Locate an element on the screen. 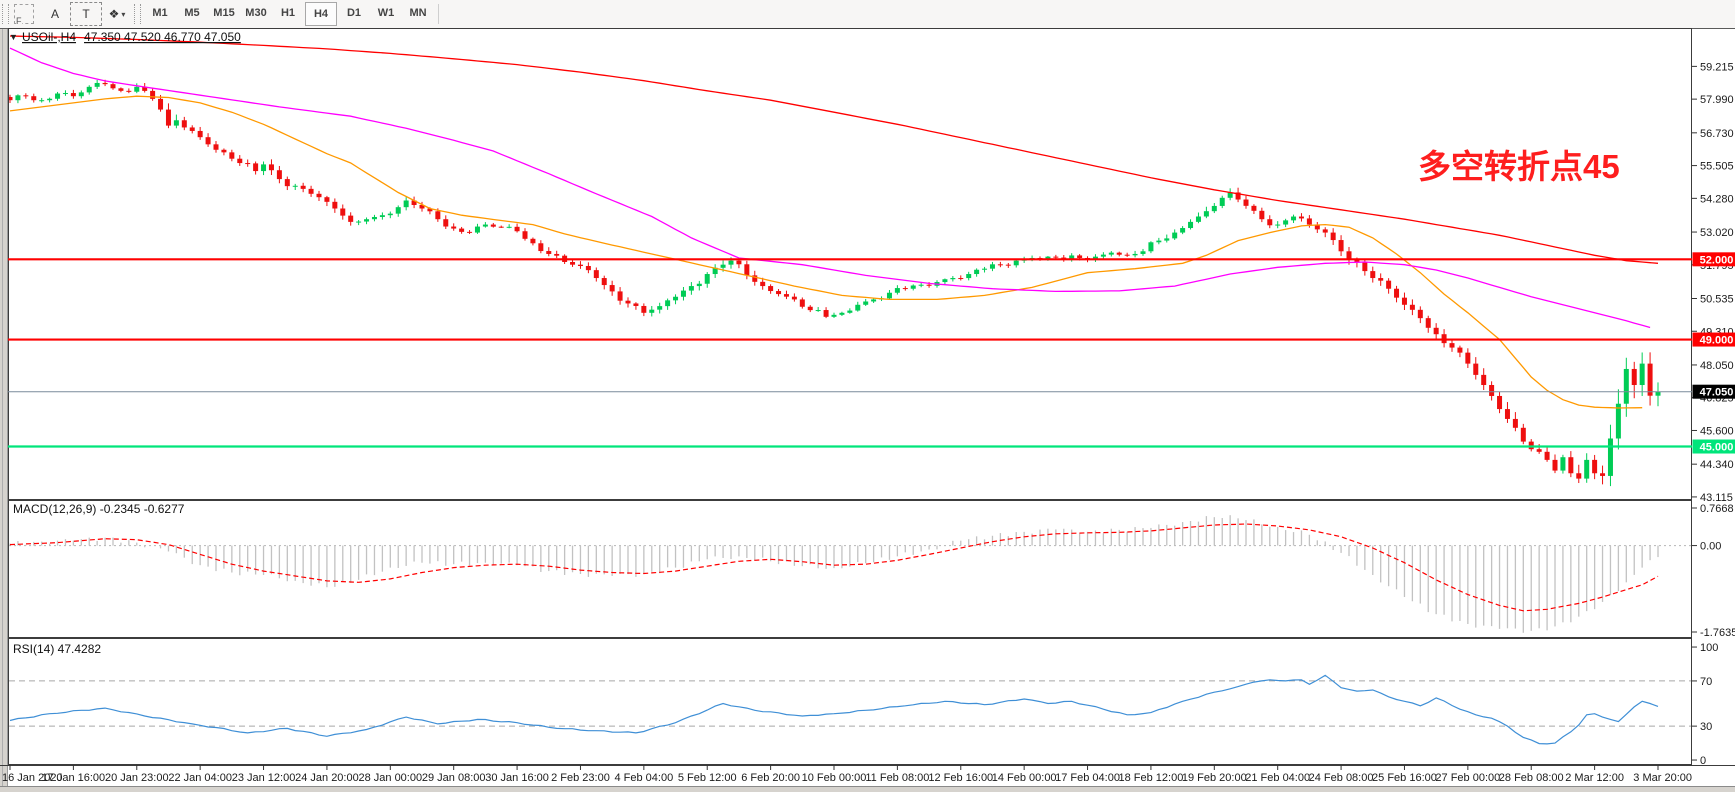  text-label-a-tool: A is located at coordinates (54, 14).